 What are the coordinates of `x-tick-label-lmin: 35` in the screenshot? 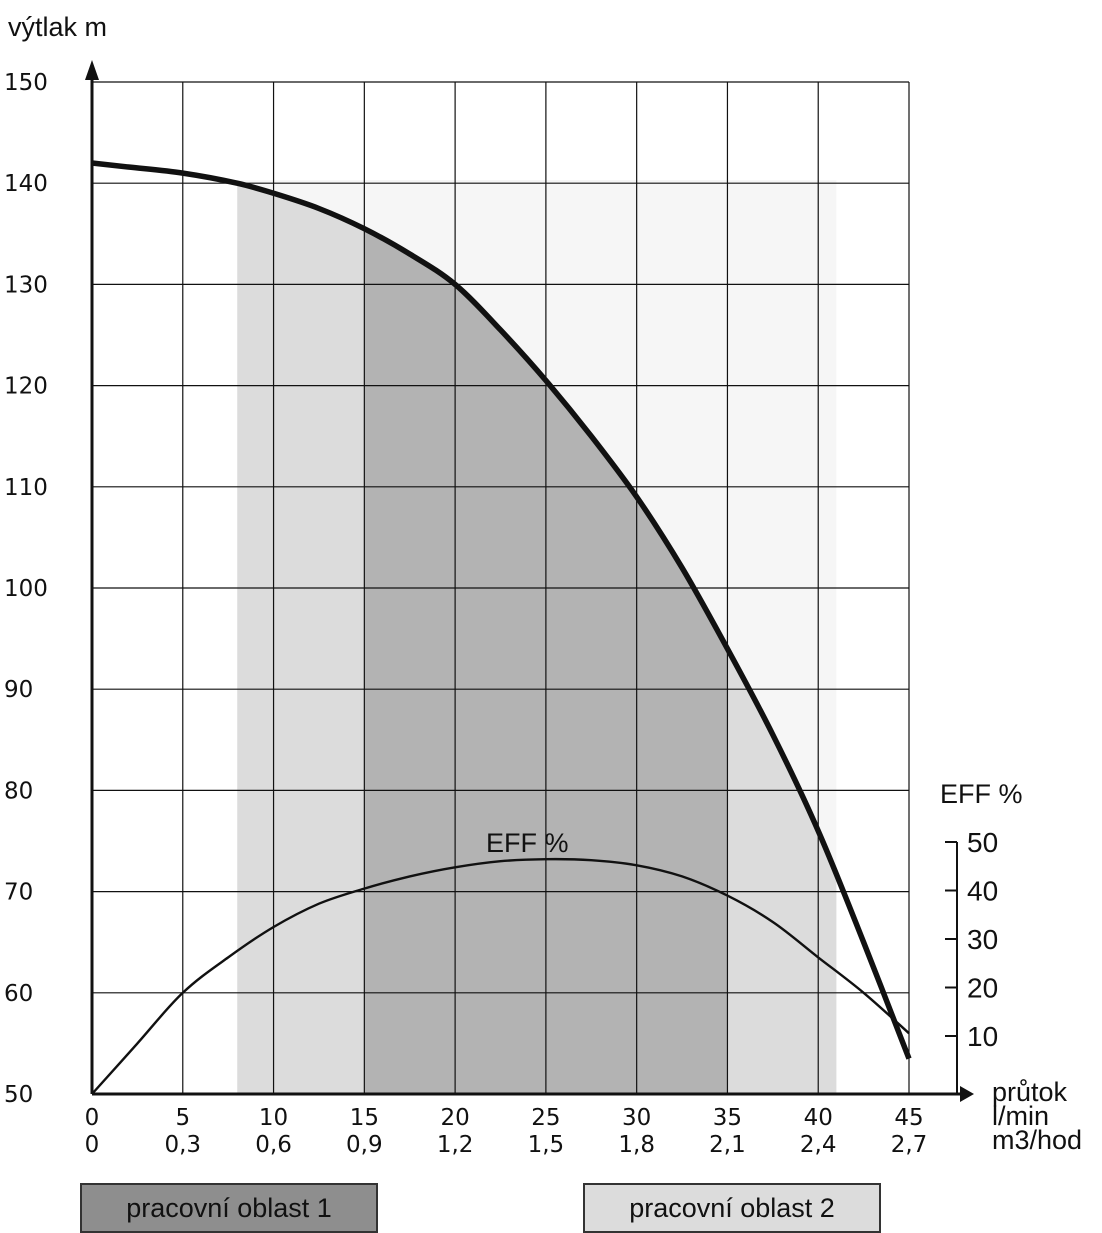 It's located at (727, 1118).